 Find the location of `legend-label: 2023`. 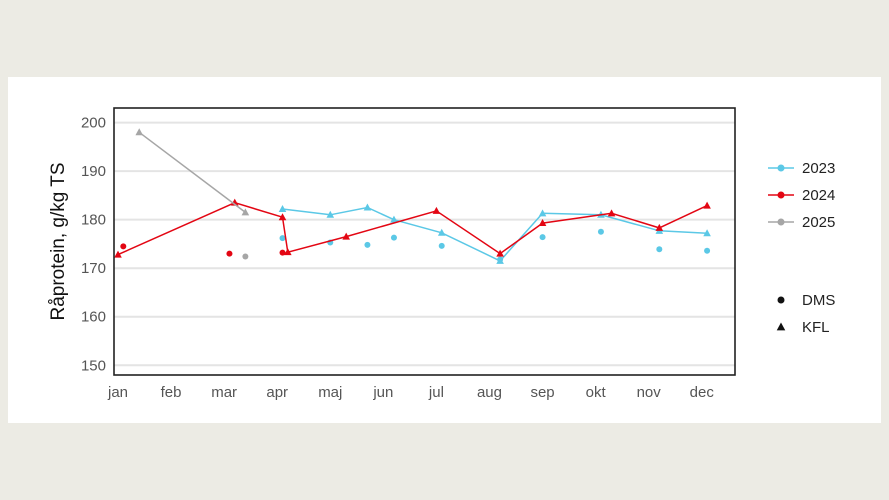

legend-label: 2023 is located at coordinates (818, 168).